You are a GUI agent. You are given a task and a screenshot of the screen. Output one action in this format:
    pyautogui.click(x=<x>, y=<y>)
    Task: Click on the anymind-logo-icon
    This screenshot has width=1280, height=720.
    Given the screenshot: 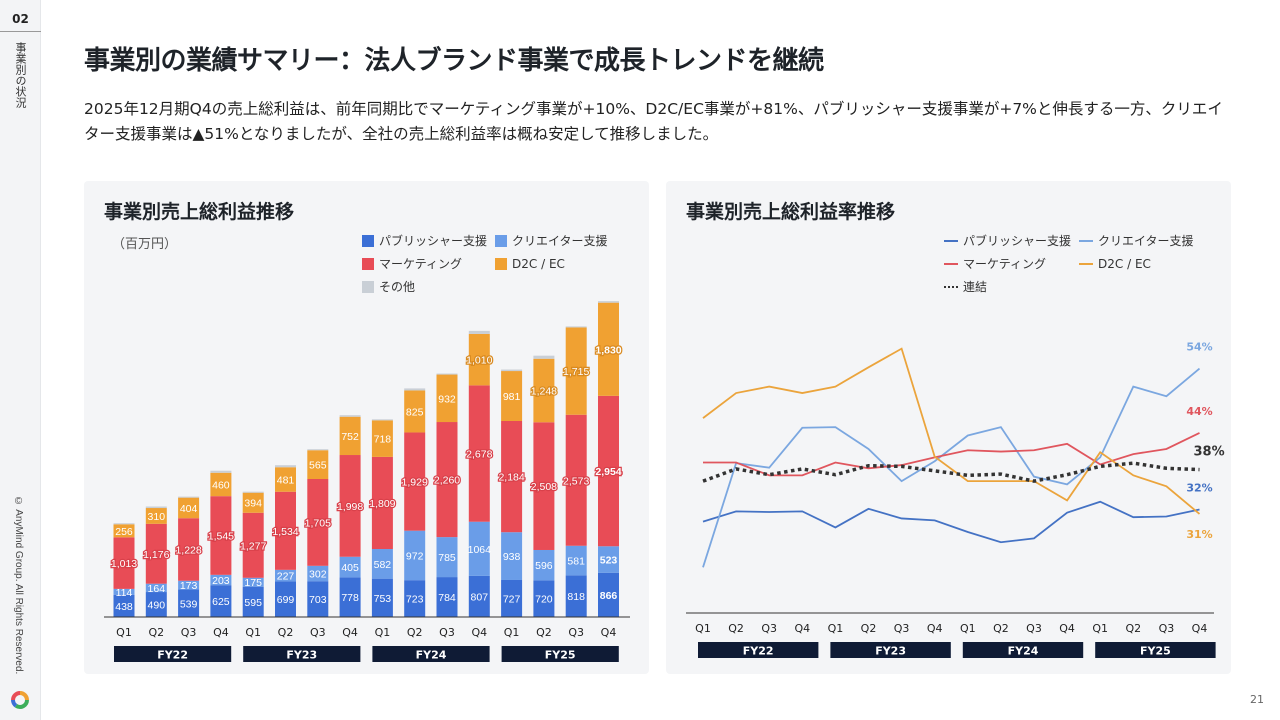 What is the action you would take?
    pyautogui.click(x=20, y=700)
    